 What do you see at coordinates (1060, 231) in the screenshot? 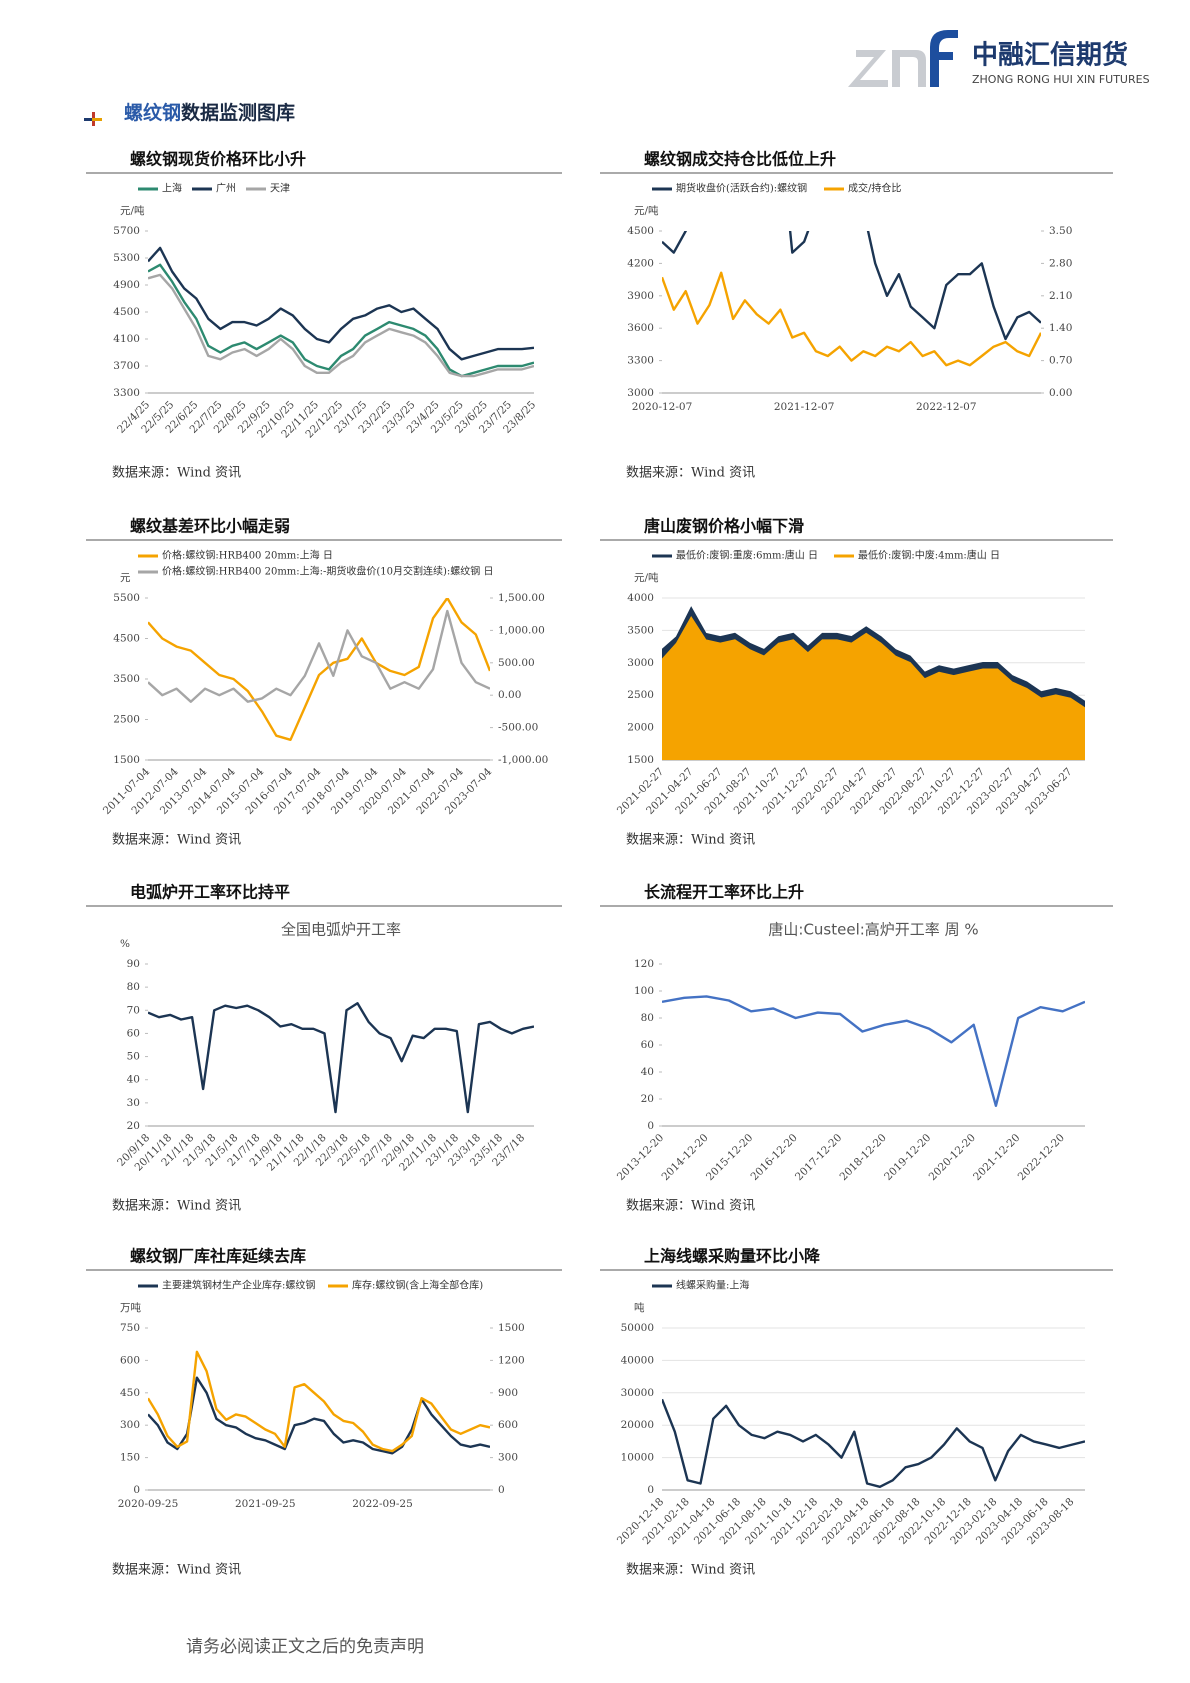
I see `y2-tick-label: 3.50` at bounding box center [1060, 231].